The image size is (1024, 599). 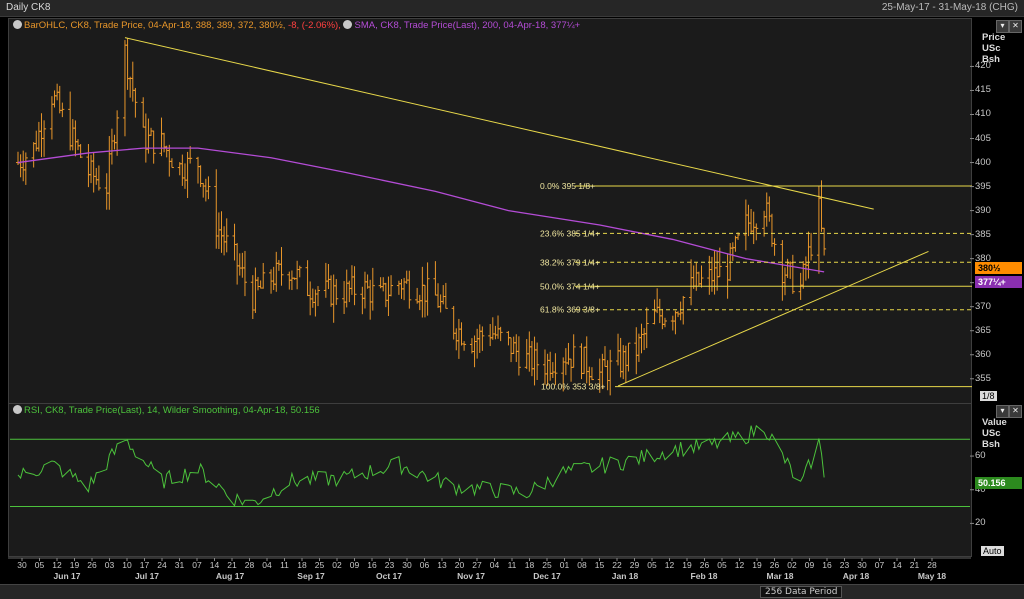 What do you see at coordinates (983, 186) in the screenshot?
I see `price-tick-label: 395` at bounding box center [983, 186].